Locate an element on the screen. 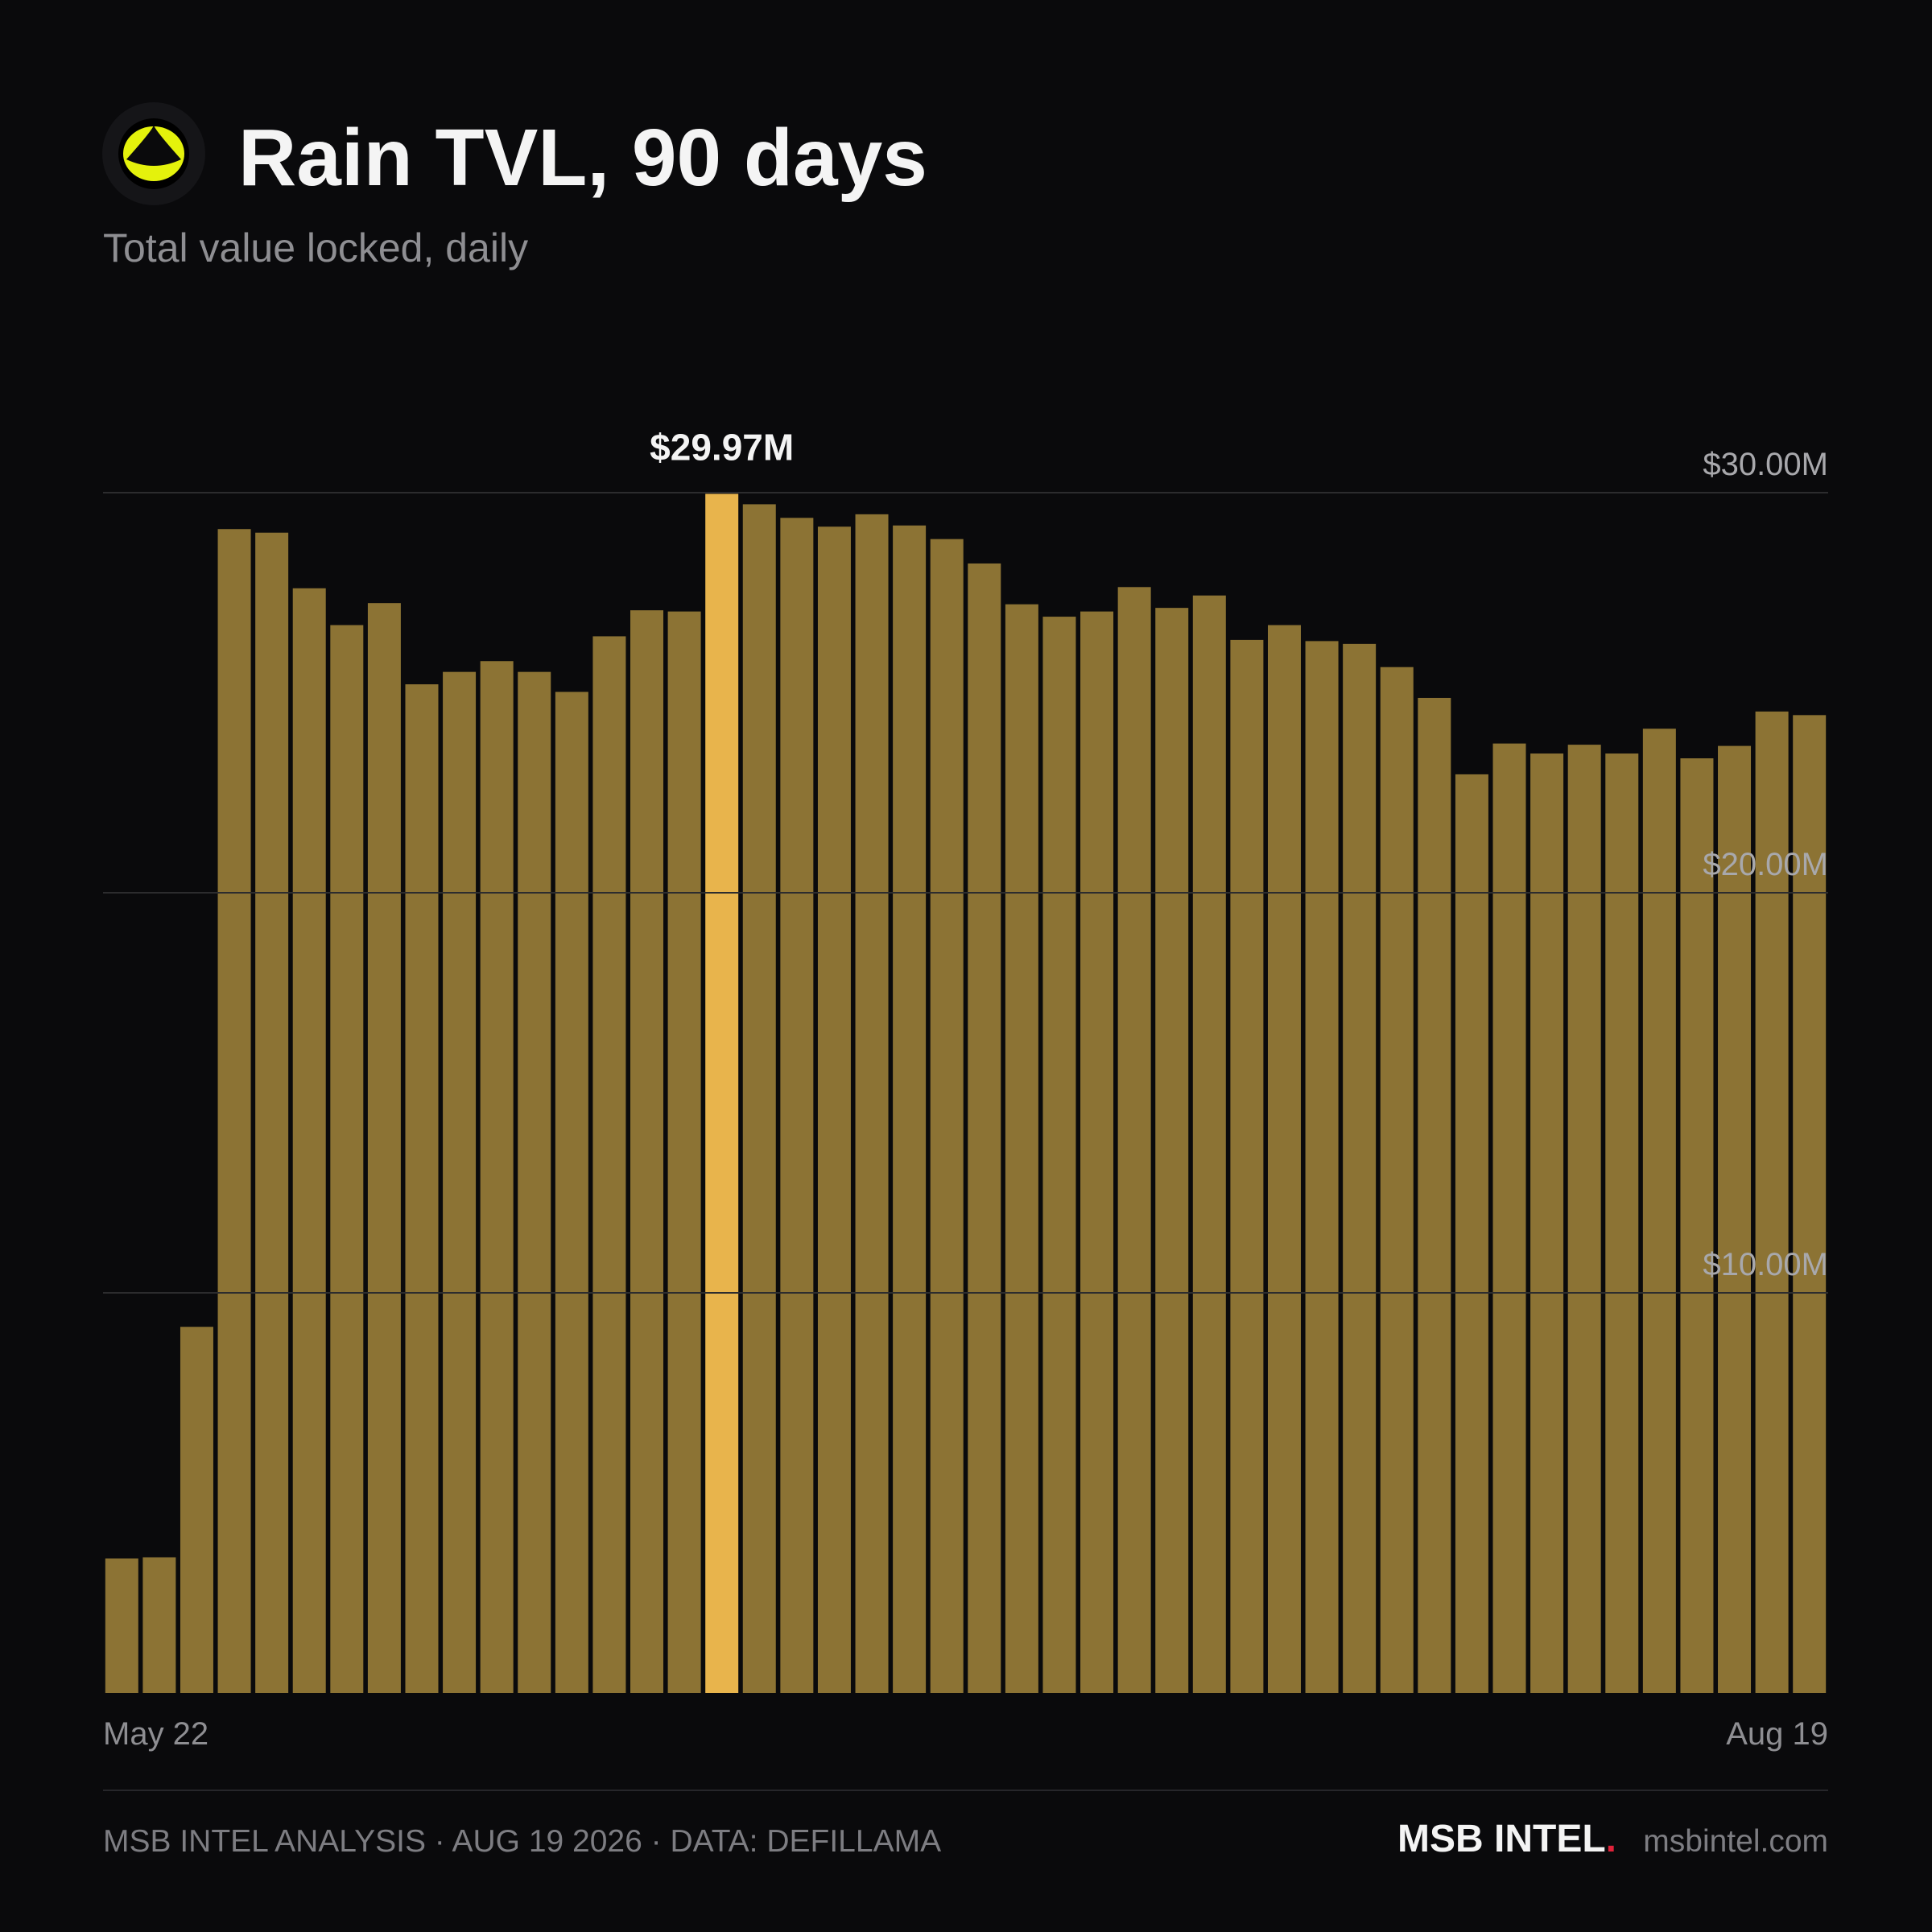 The height and width of the screenshot is (1932, 1932). brand-name: MSB INTEL is located at coordinates (1501, 1839).